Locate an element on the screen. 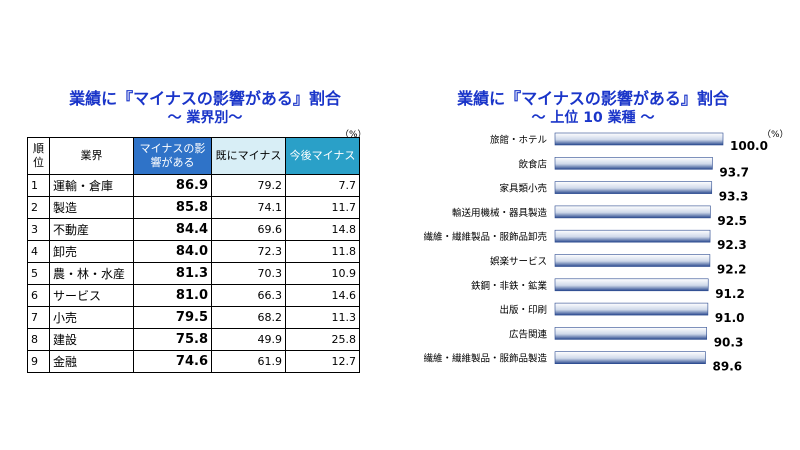 This screenshot has height=450, width=800. table-row: 7 小売 79.5 68.2 11.3 is located at coordinates (193, 317).